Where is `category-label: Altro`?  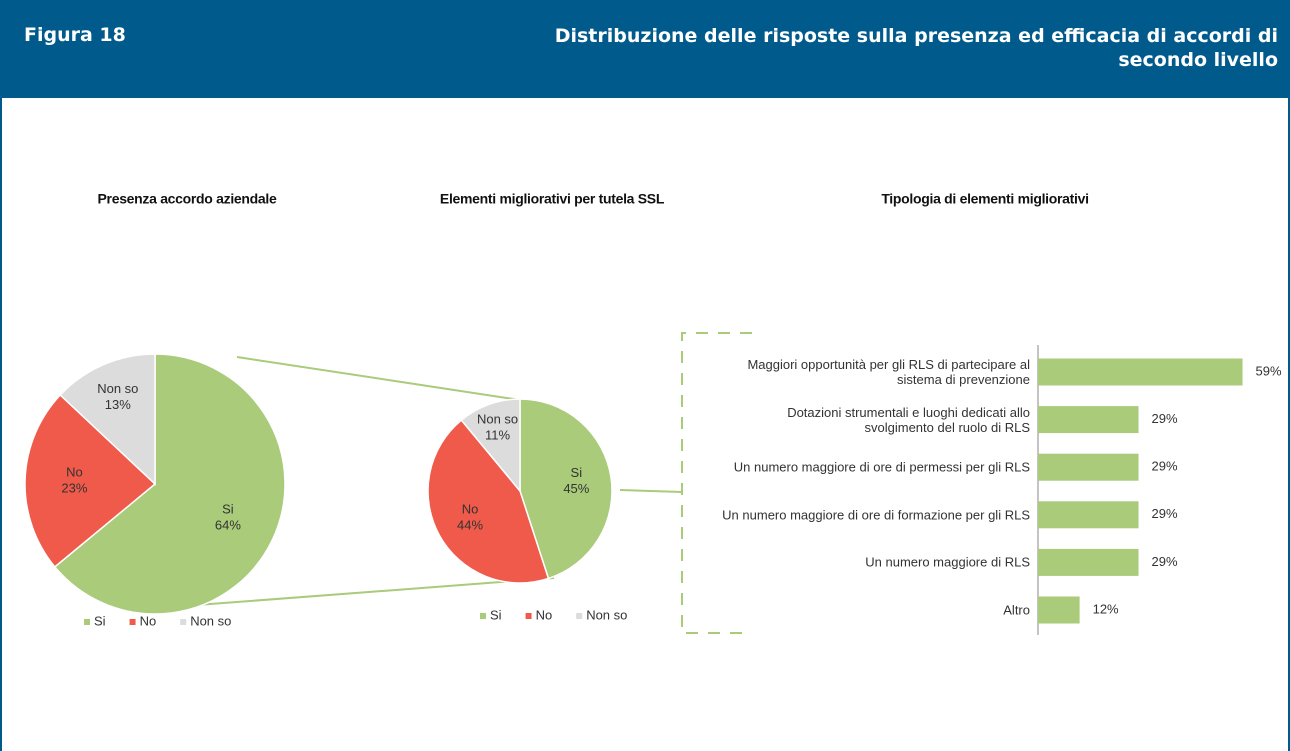 category-label: Altro is located at coordinates (1016, 610).